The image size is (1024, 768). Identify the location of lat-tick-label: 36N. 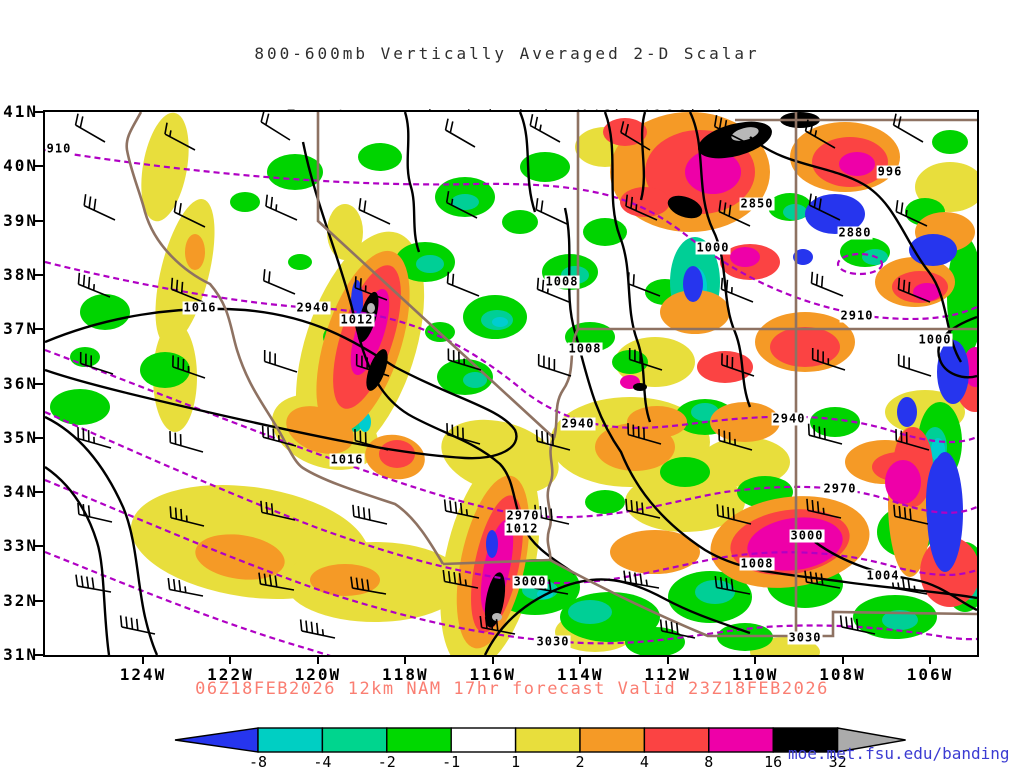
(20, 383).